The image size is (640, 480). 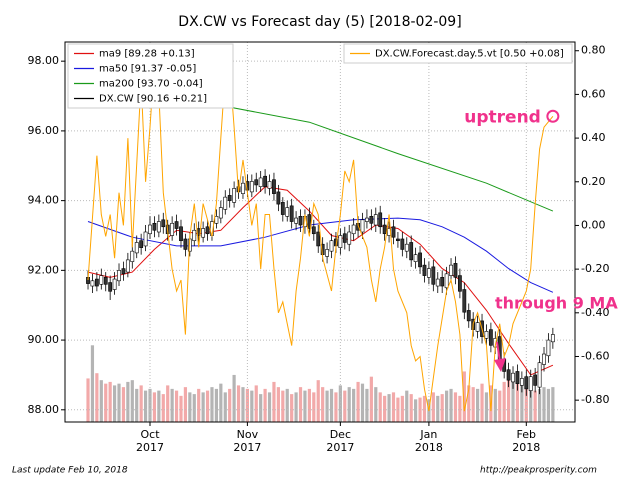 What do you see at coordinates (593, 50) in the screenshot?
I see `y2-tick-label: 0.80` at bounding box center [593, 50].